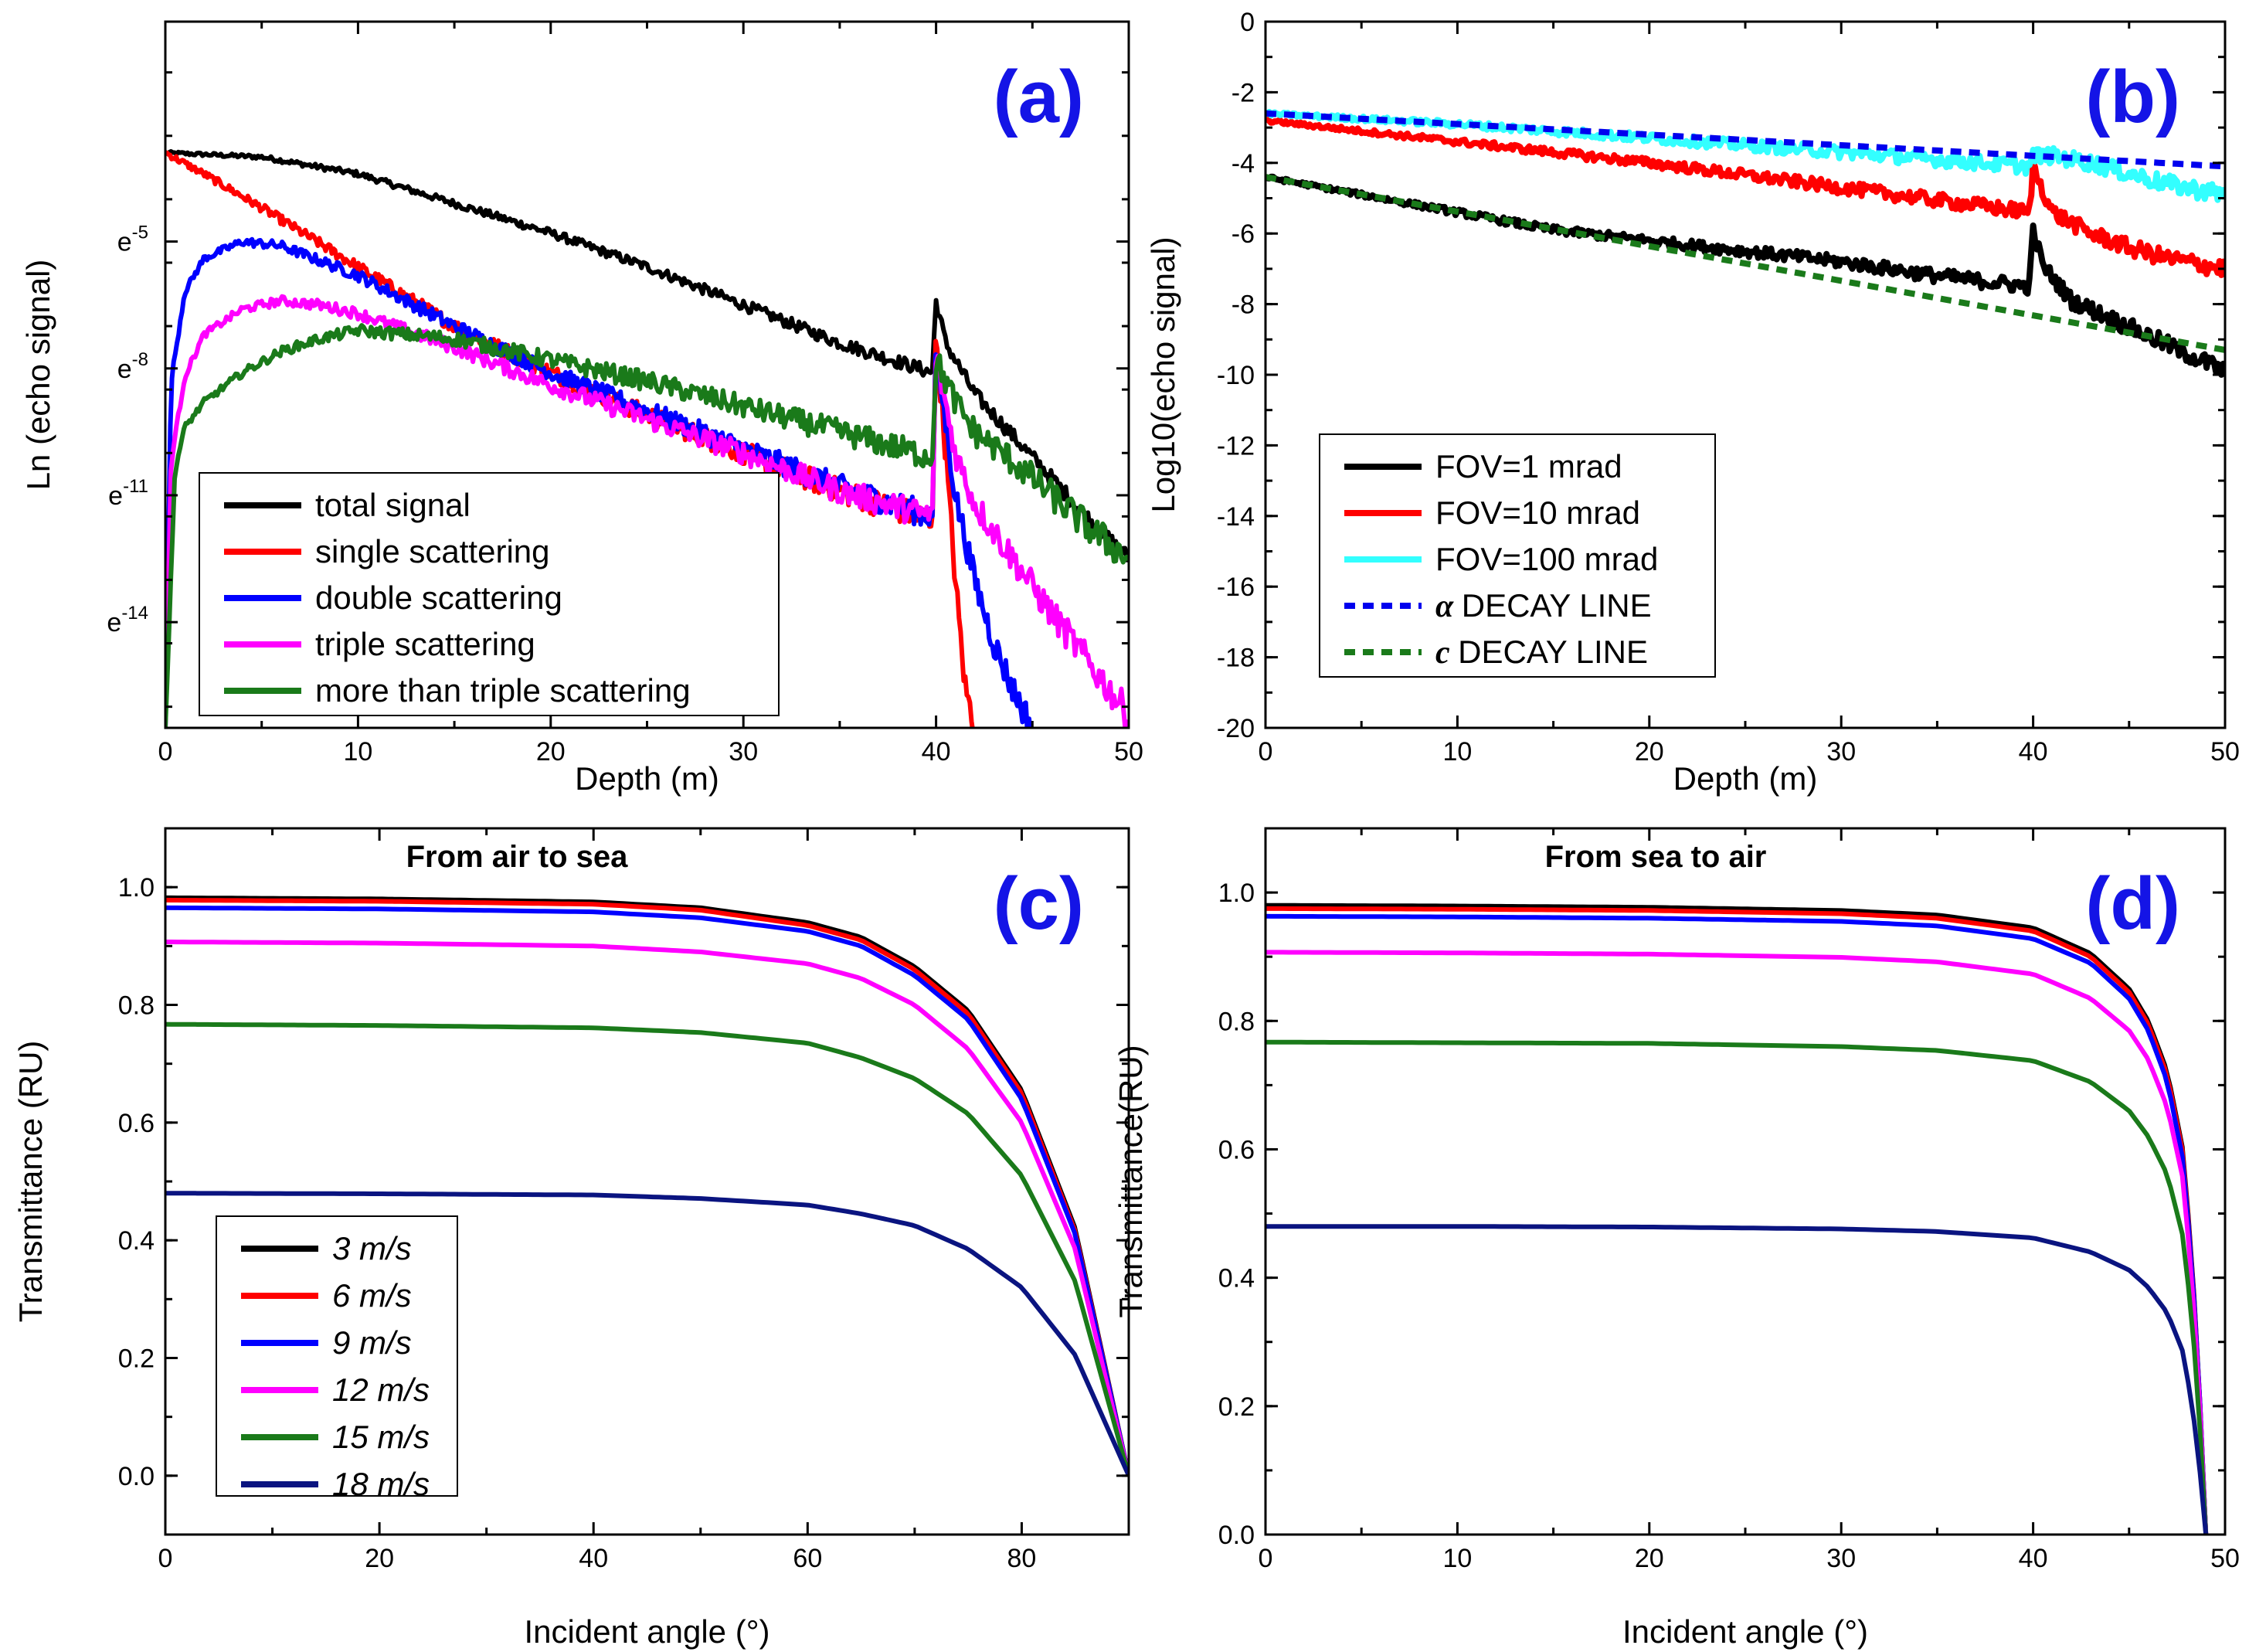 Image resolution: width=2249 pixels, height=1652 pixels. Describe the element at coordinates (1247, 23) in the screenshot. I see `y-tick-label: 0` at that location.